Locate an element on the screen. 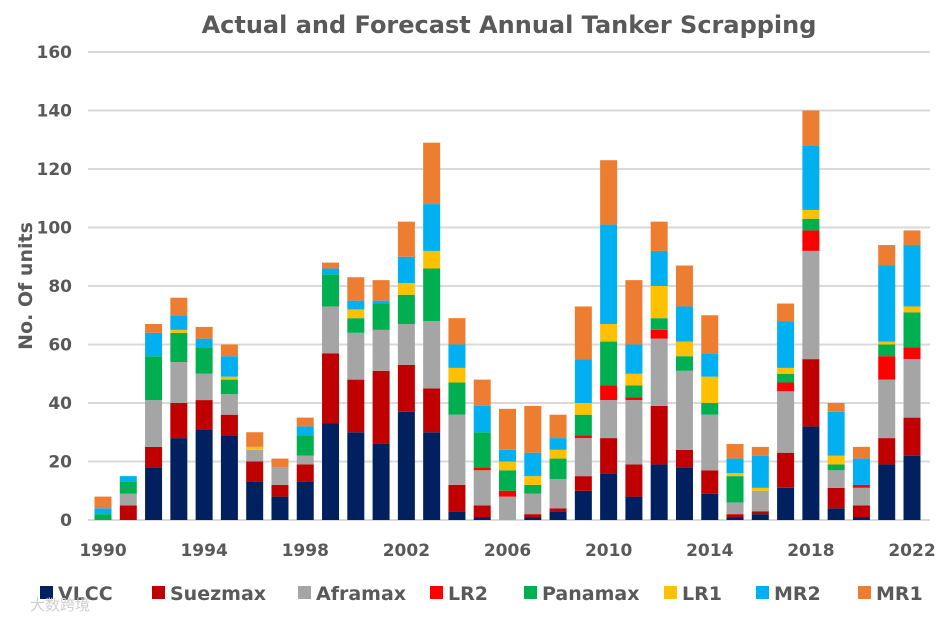  bar-suezmax-2017 is located at coordinates (786, 470).